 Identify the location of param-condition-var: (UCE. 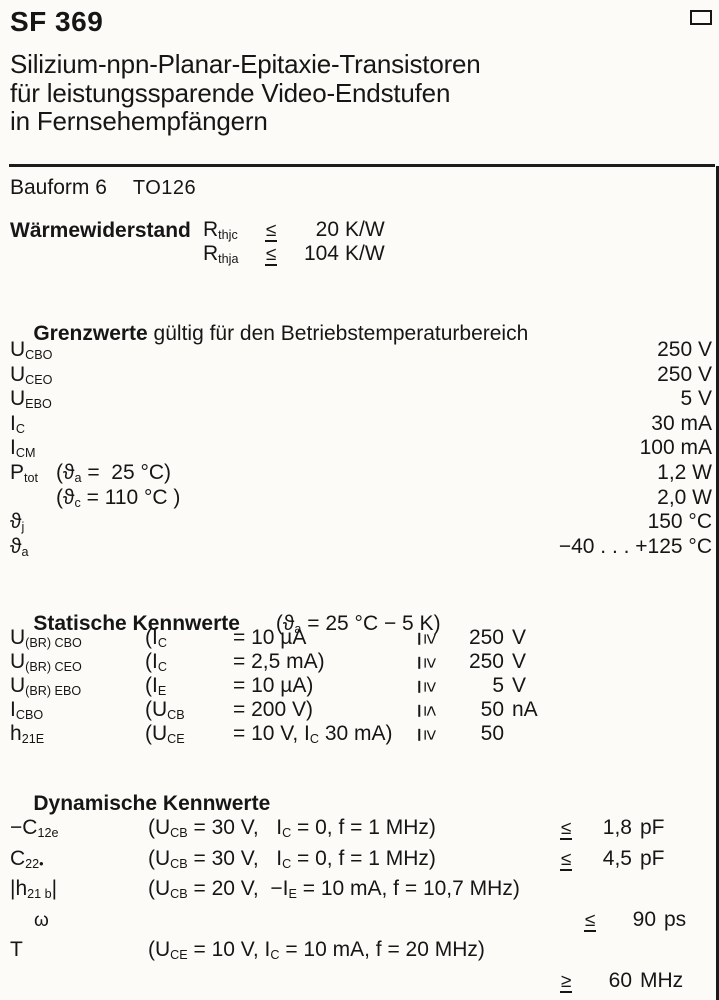
(165, 734).